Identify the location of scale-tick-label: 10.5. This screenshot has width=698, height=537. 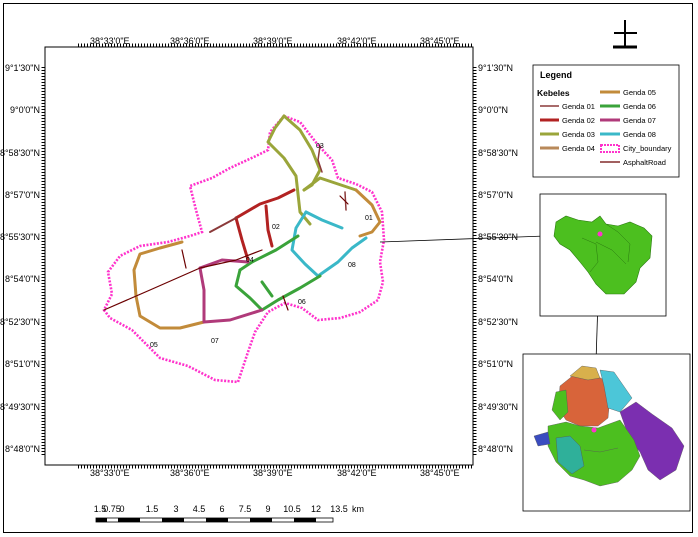
(292, 509).